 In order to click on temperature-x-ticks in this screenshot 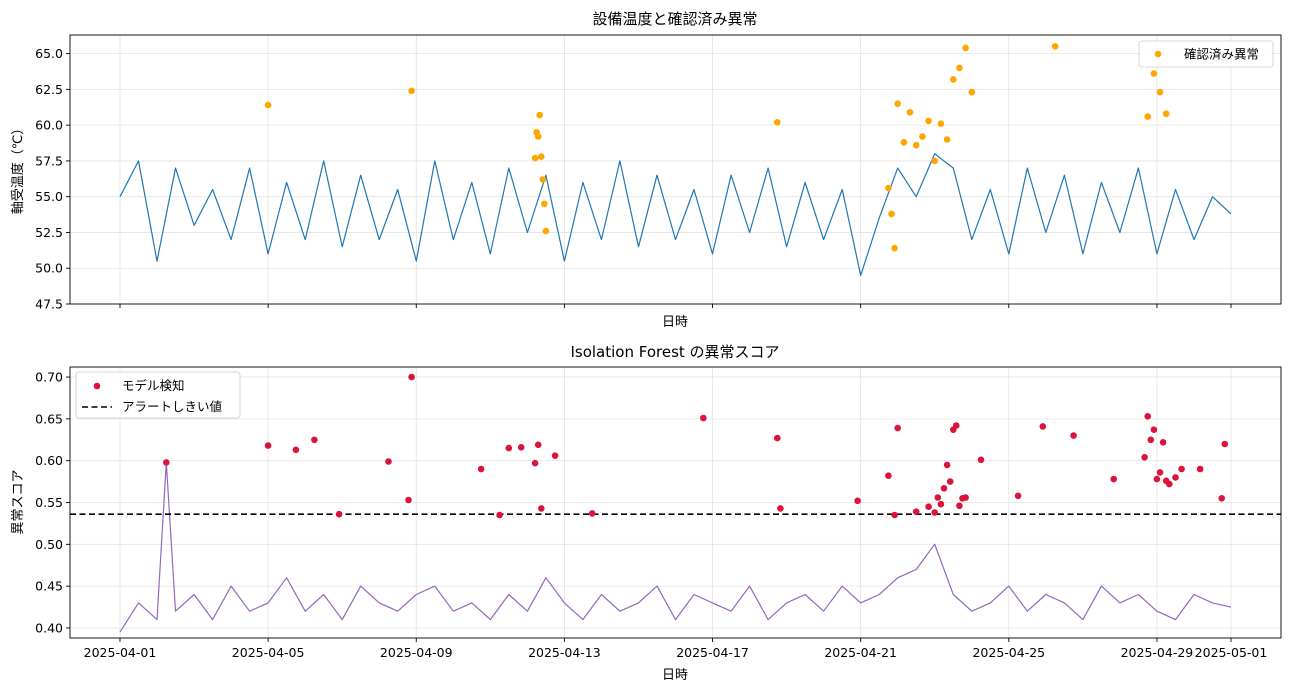, I will do `click(675, 306)`.